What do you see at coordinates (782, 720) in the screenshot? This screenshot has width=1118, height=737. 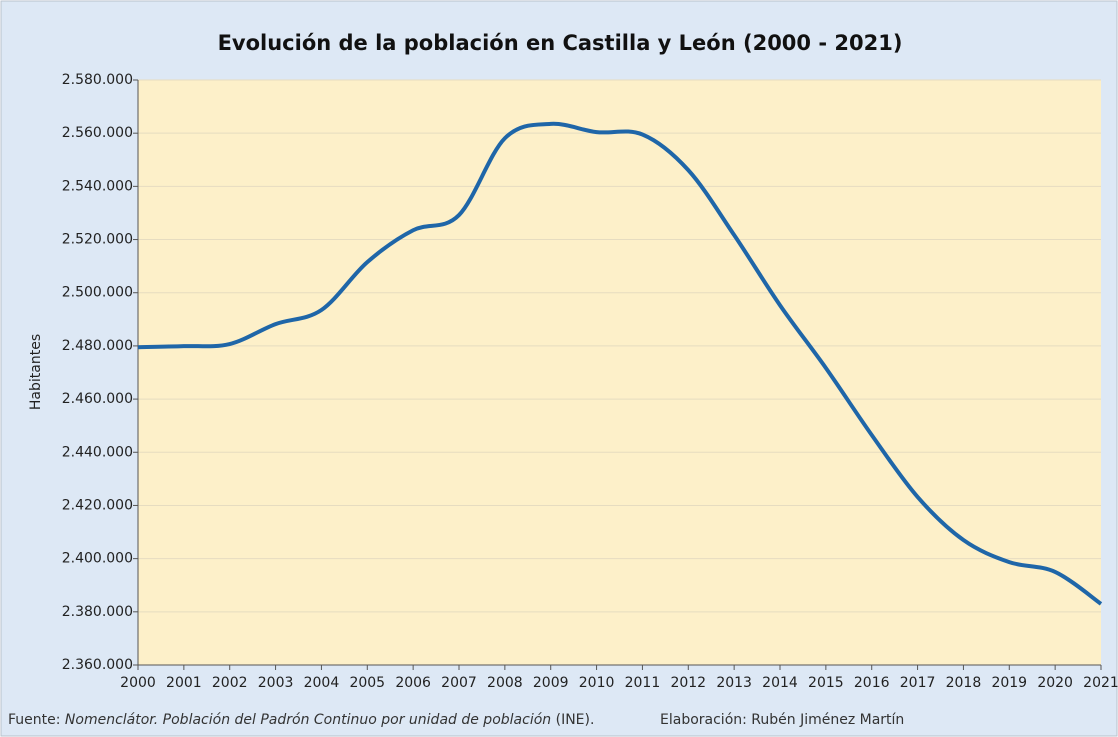 I see `credit: Elaboración: Rubén Jiménez Martín` at bounding box center [782, 720].